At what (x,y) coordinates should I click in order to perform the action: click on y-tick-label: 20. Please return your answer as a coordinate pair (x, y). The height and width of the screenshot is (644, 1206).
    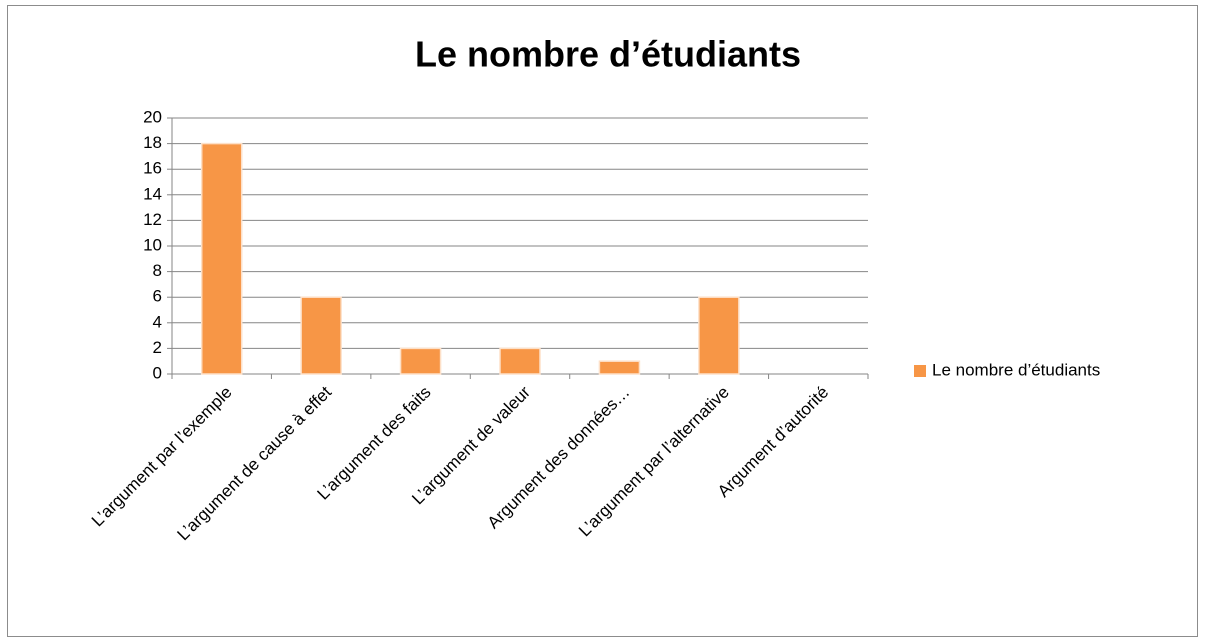
    Looking at the image, I should click on (152, 116).